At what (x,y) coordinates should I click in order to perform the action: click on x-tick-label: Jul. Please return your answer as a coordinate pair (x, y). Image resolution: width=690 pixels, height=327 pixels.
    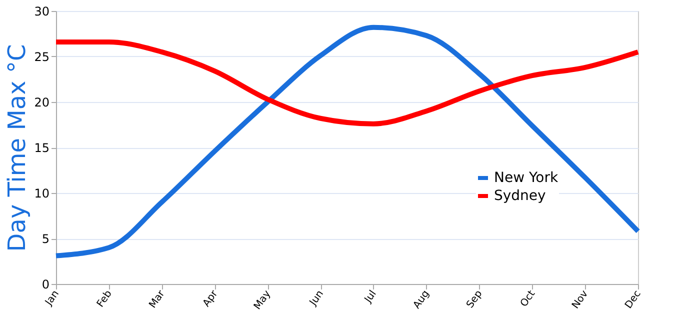
    Looking at the image, I should click on (370, 297).